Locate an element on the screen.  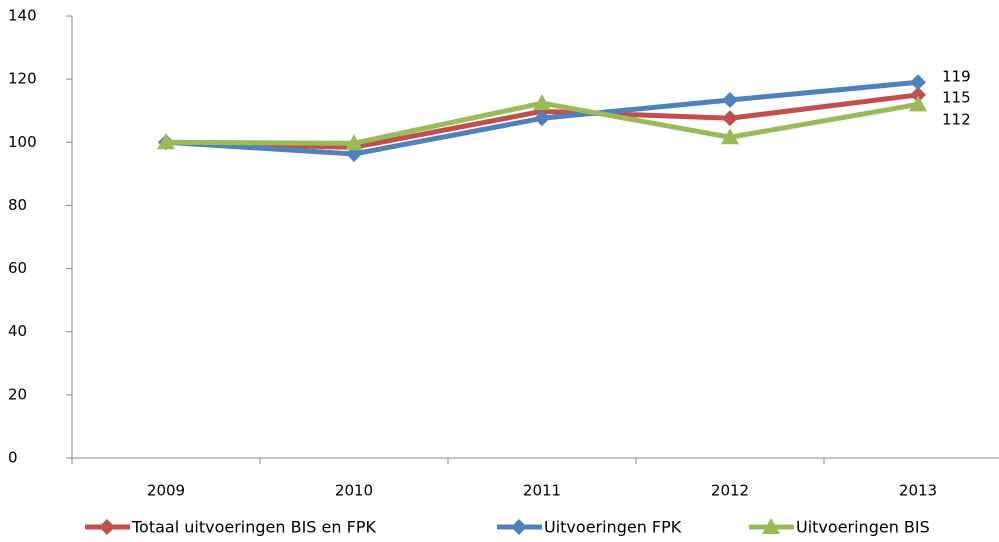
data-label: 119 is located at coordinates (956, 77).